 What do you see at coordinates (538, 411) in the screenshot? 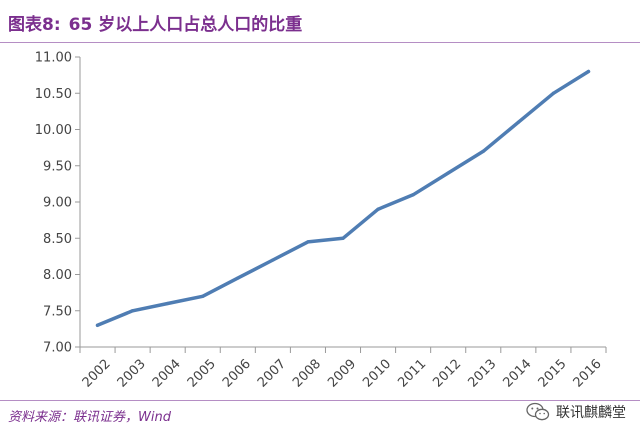
I see `wechat-icon` at bounding box center [538, 411].